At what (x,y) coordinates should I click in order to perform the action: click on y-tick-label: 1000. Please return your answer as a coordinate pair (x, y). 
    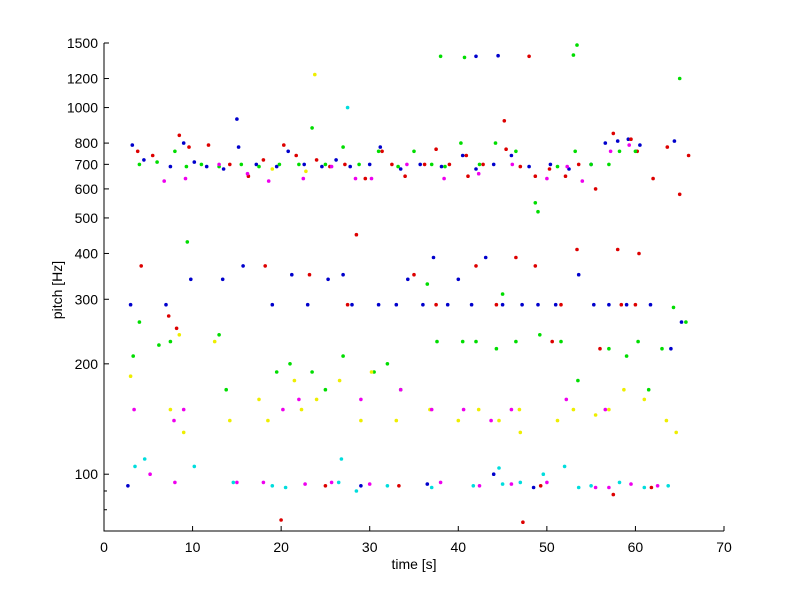
    Looking at the image, I should click on (82, 108).